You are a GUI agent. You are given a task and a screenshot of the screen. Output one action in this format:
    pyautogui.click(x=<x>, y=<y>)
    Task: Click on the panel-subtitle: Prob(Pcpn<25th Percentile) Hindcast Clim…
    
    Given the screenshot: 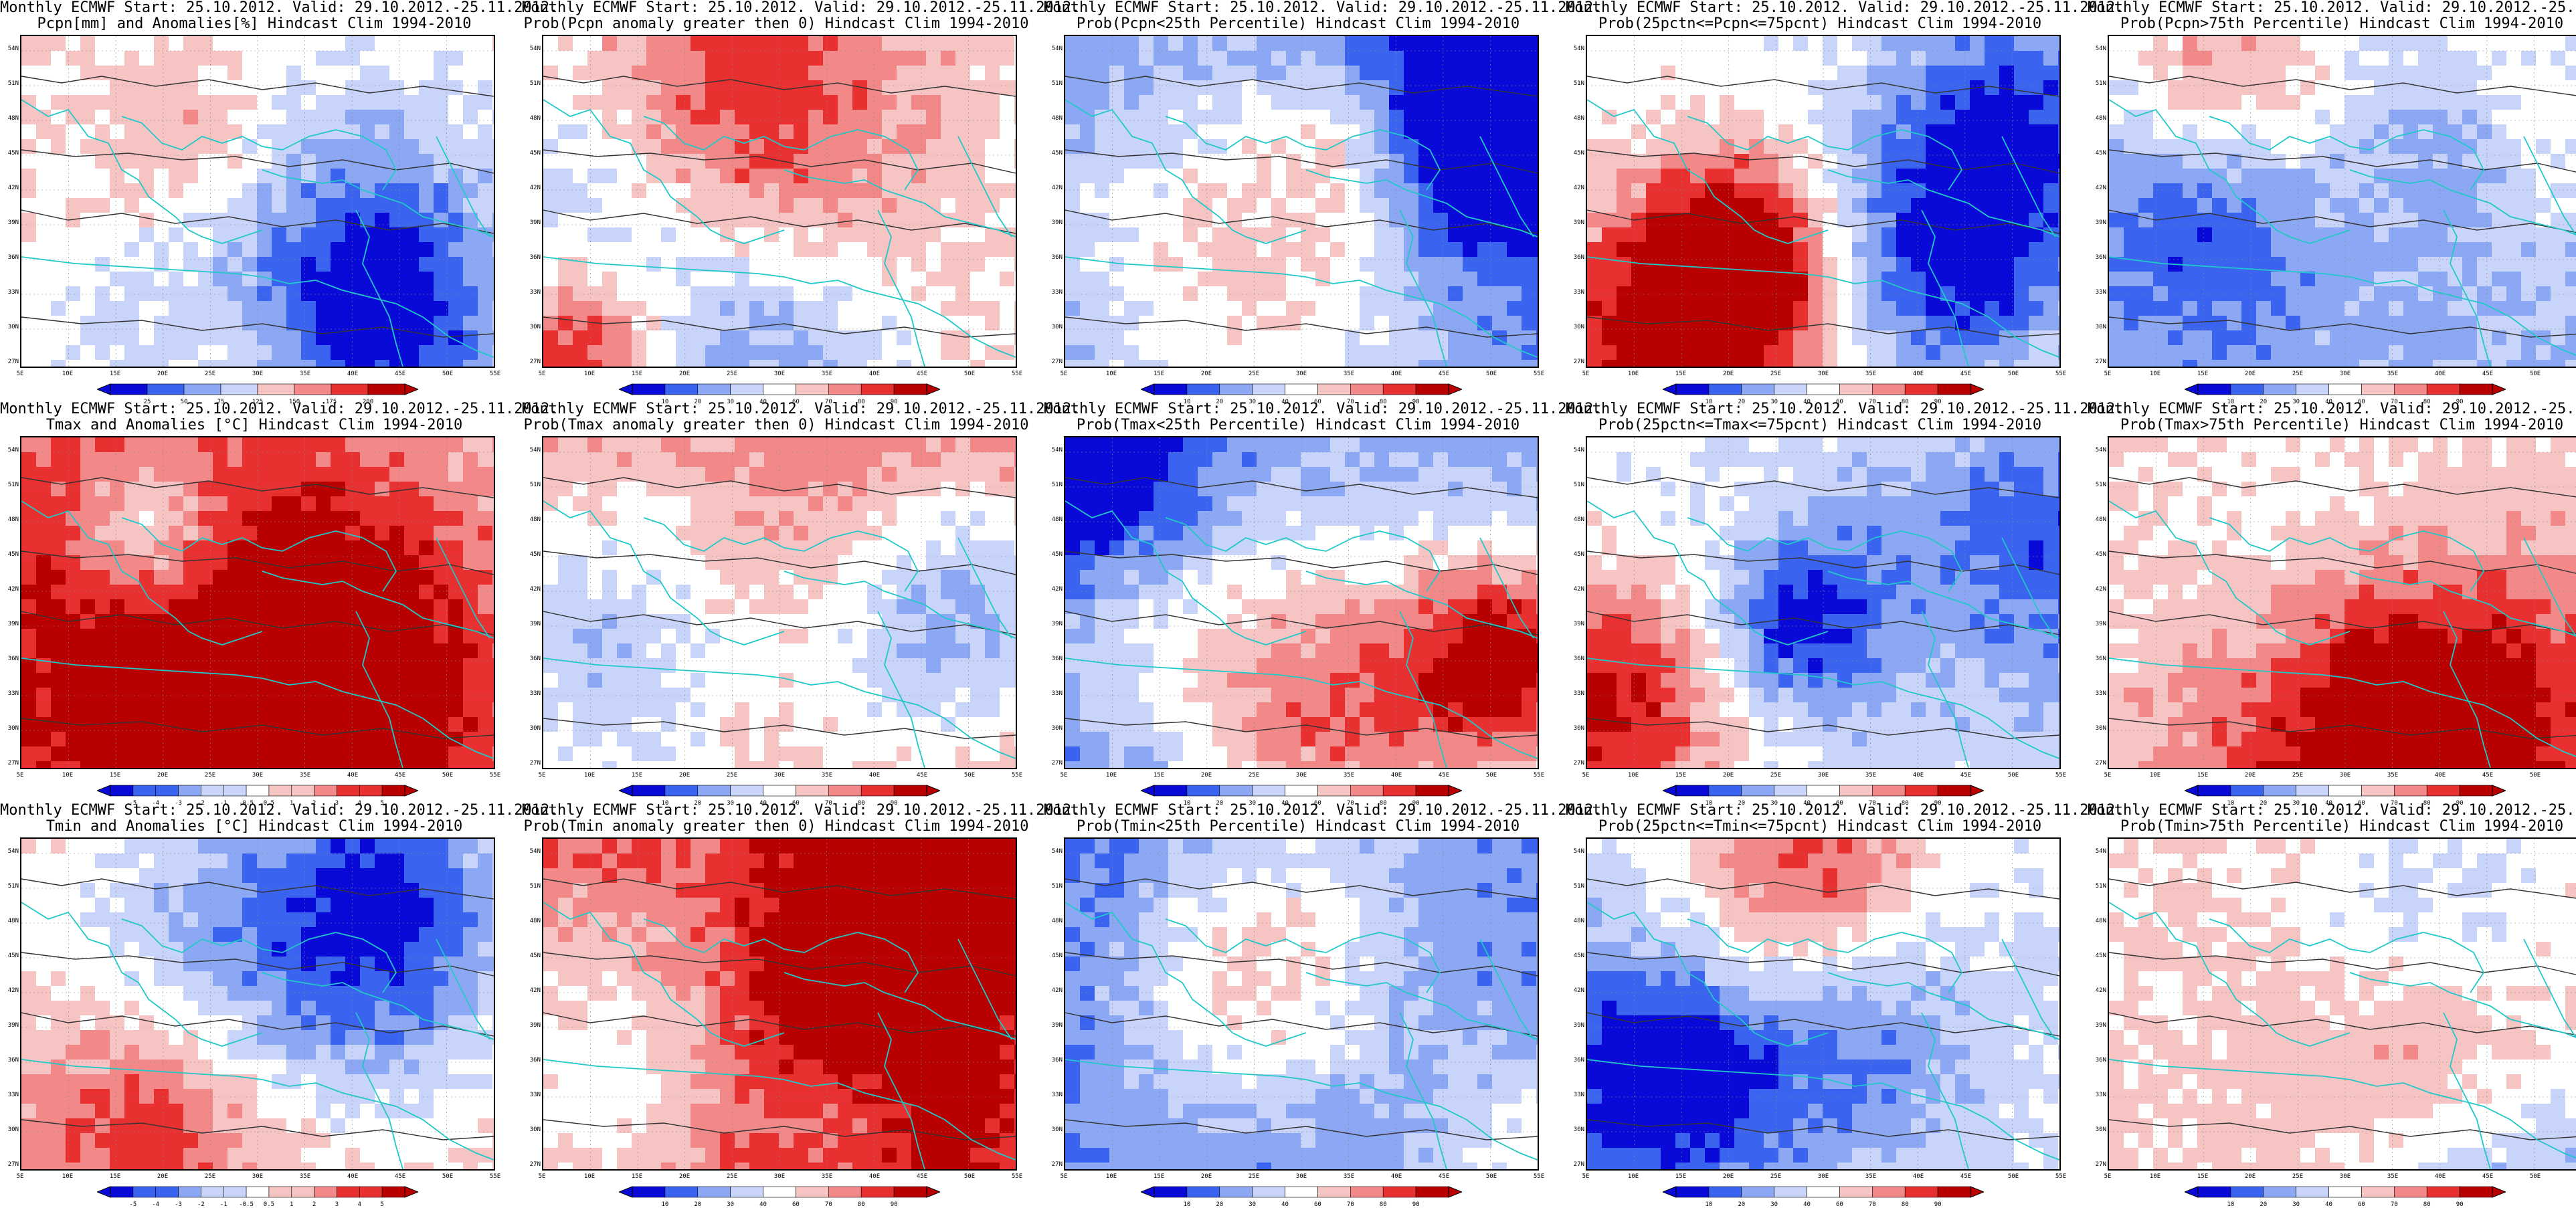 What is the action you would take?
    pyautogui.click(x=1298, y=24)
    